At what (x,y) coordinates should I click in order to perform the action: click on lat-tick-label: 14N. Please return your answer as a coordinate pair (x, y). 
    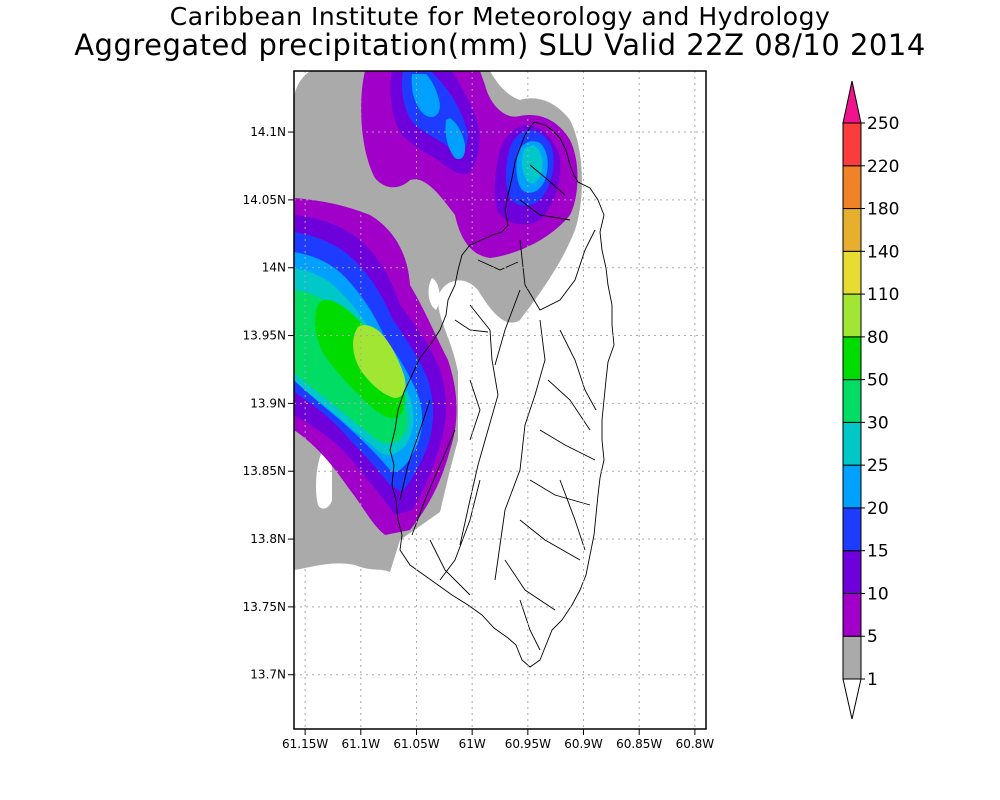
    Looking at the image, I should click on (274, 268).